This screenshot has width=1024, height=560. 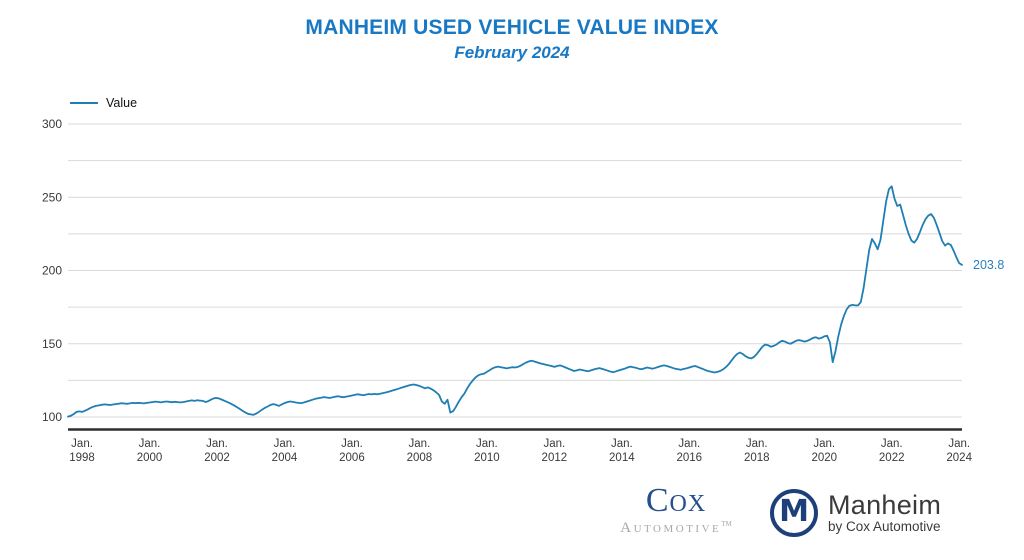 I want to click on y-tick-label: 250, so click(x=52, y=197).